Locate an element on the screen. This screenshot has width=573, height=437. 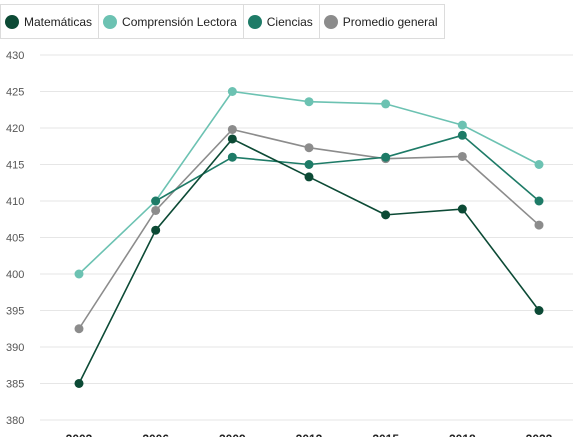
data-point-s0-2015 is located at coordinates (386, 215).